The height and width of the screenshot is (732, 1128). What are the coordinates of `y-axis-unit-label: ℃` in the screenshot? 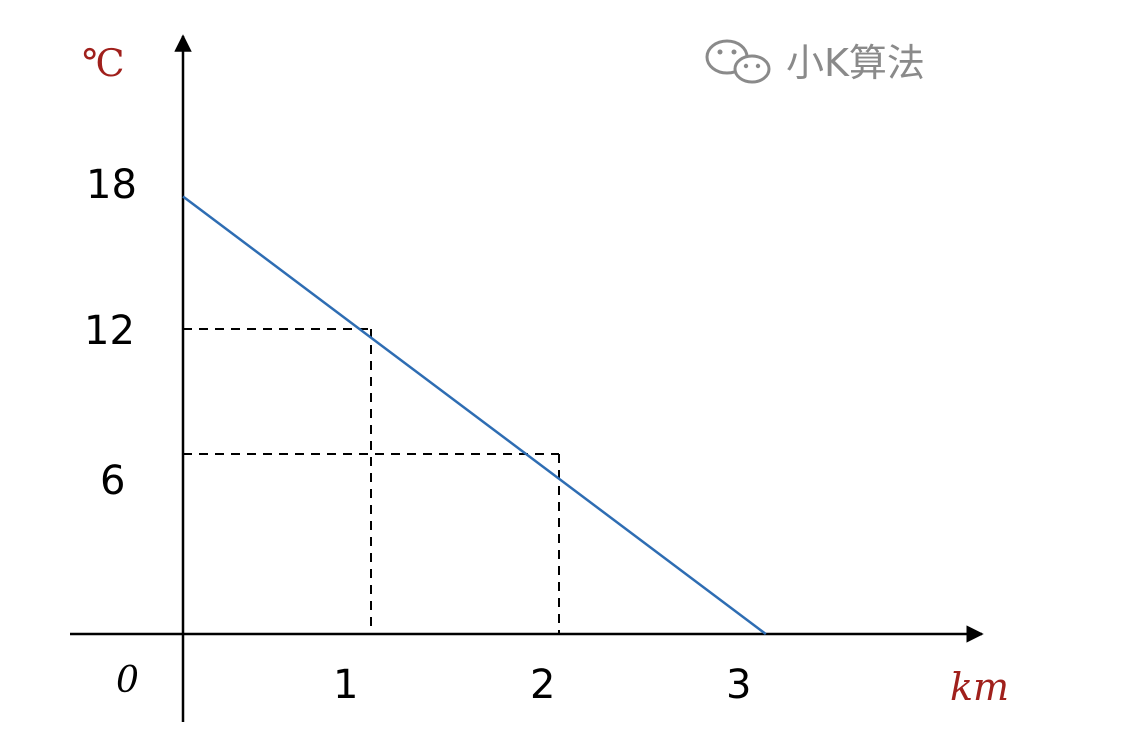 It's located at (103, 63).